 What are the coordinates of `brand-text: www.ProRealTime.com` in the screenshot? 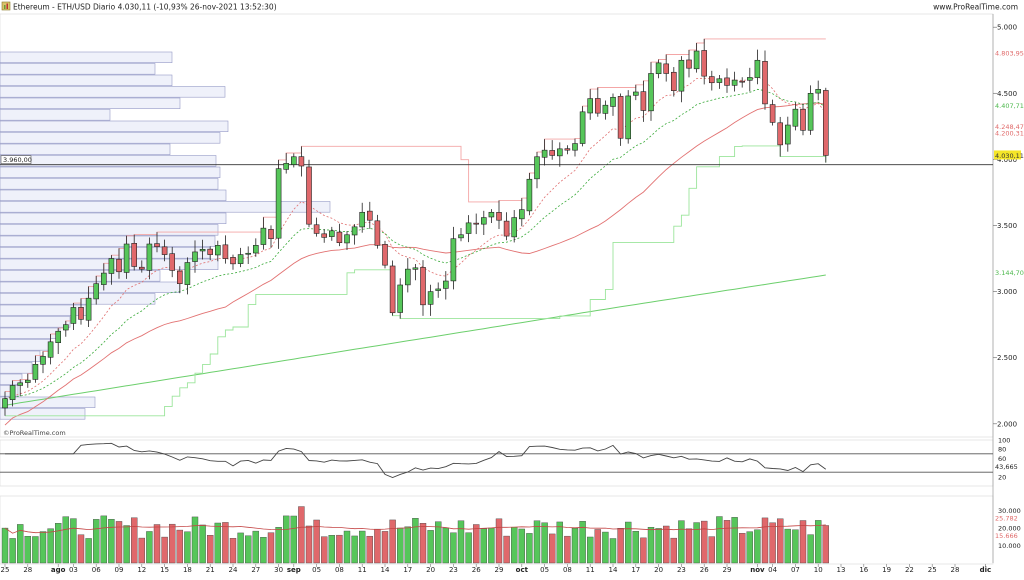 It's located at (975, 7).